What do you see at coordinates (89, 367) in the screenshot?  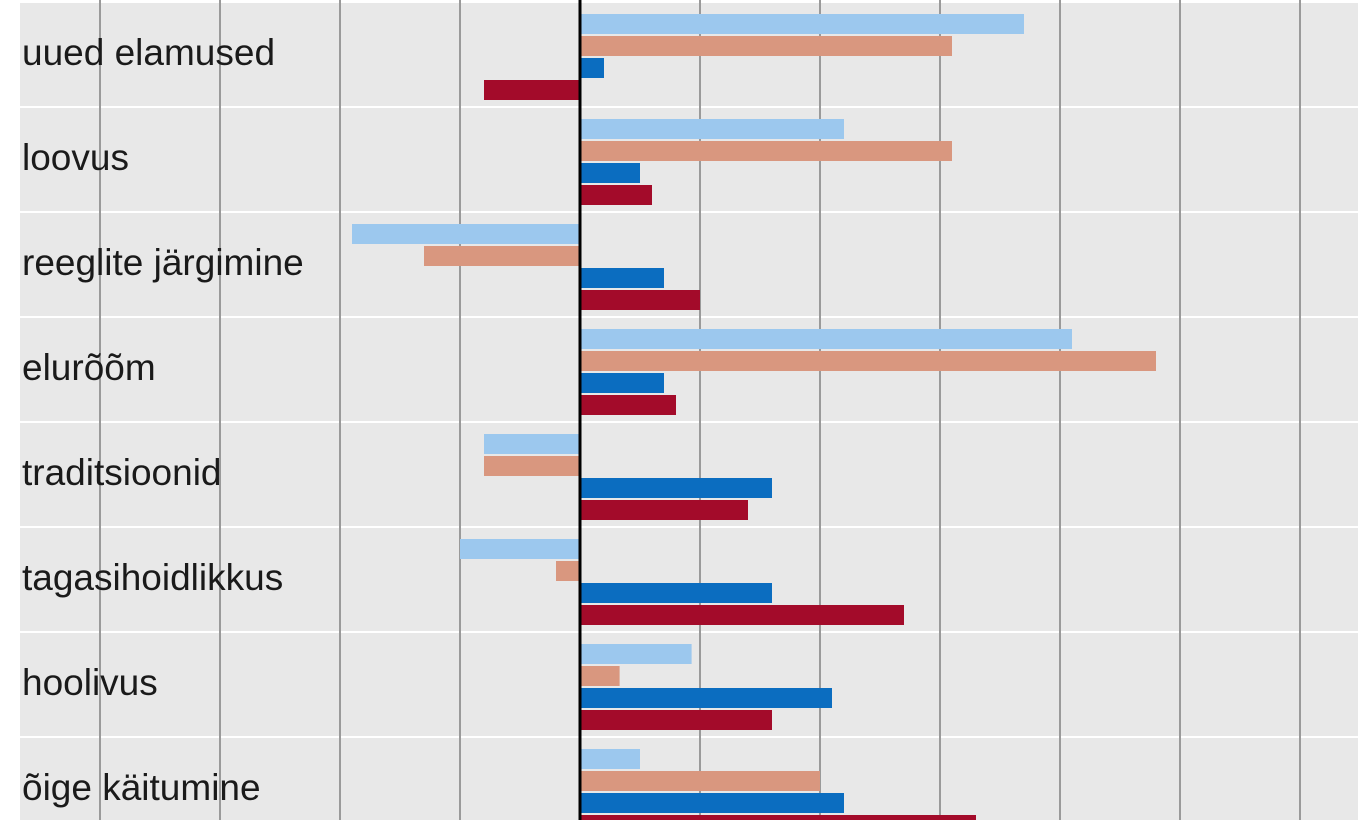 I see `category-label: elurõõm` at bounding box center [89, 367].